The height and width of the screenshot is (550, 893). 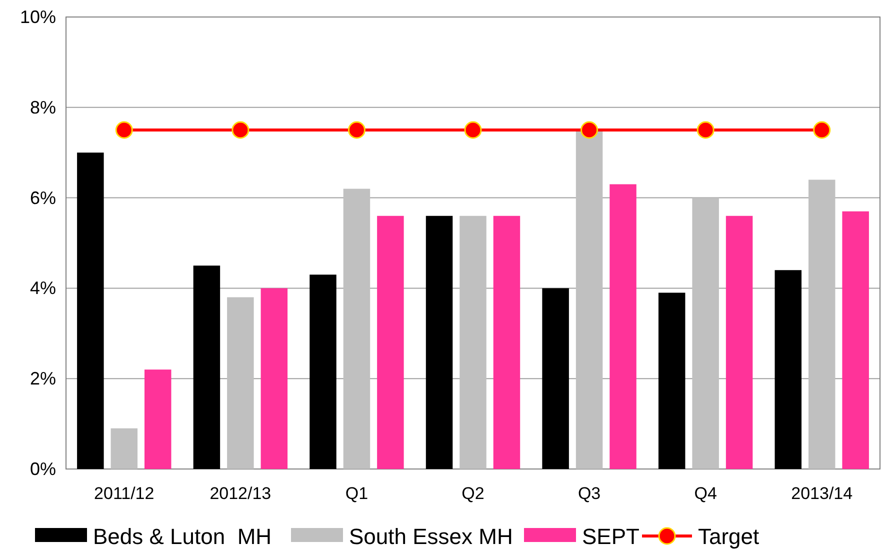 I want to click on x-tick-label: Q2, so click(x=473, y=493).